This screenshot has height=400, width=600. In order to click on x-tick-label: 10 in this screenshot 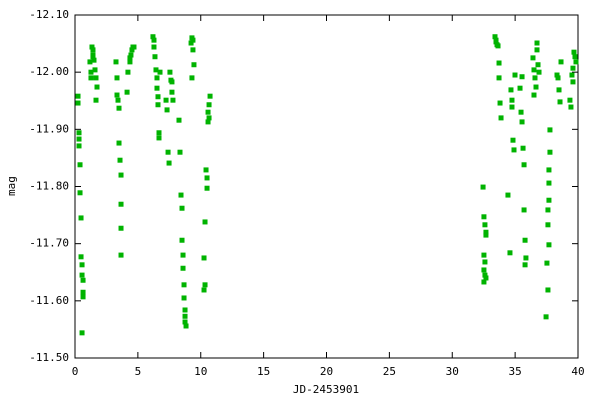, I will do `click(200, 371)`.